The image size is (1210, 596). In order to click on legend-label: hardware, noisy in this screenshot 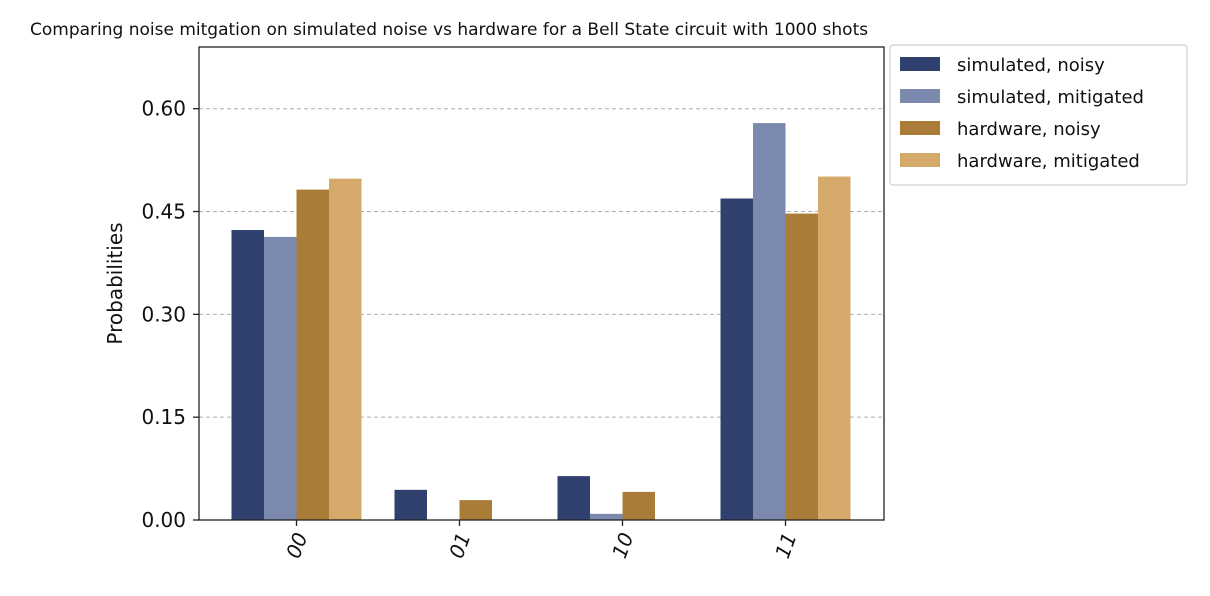, I will do `click(1029, 129)`.